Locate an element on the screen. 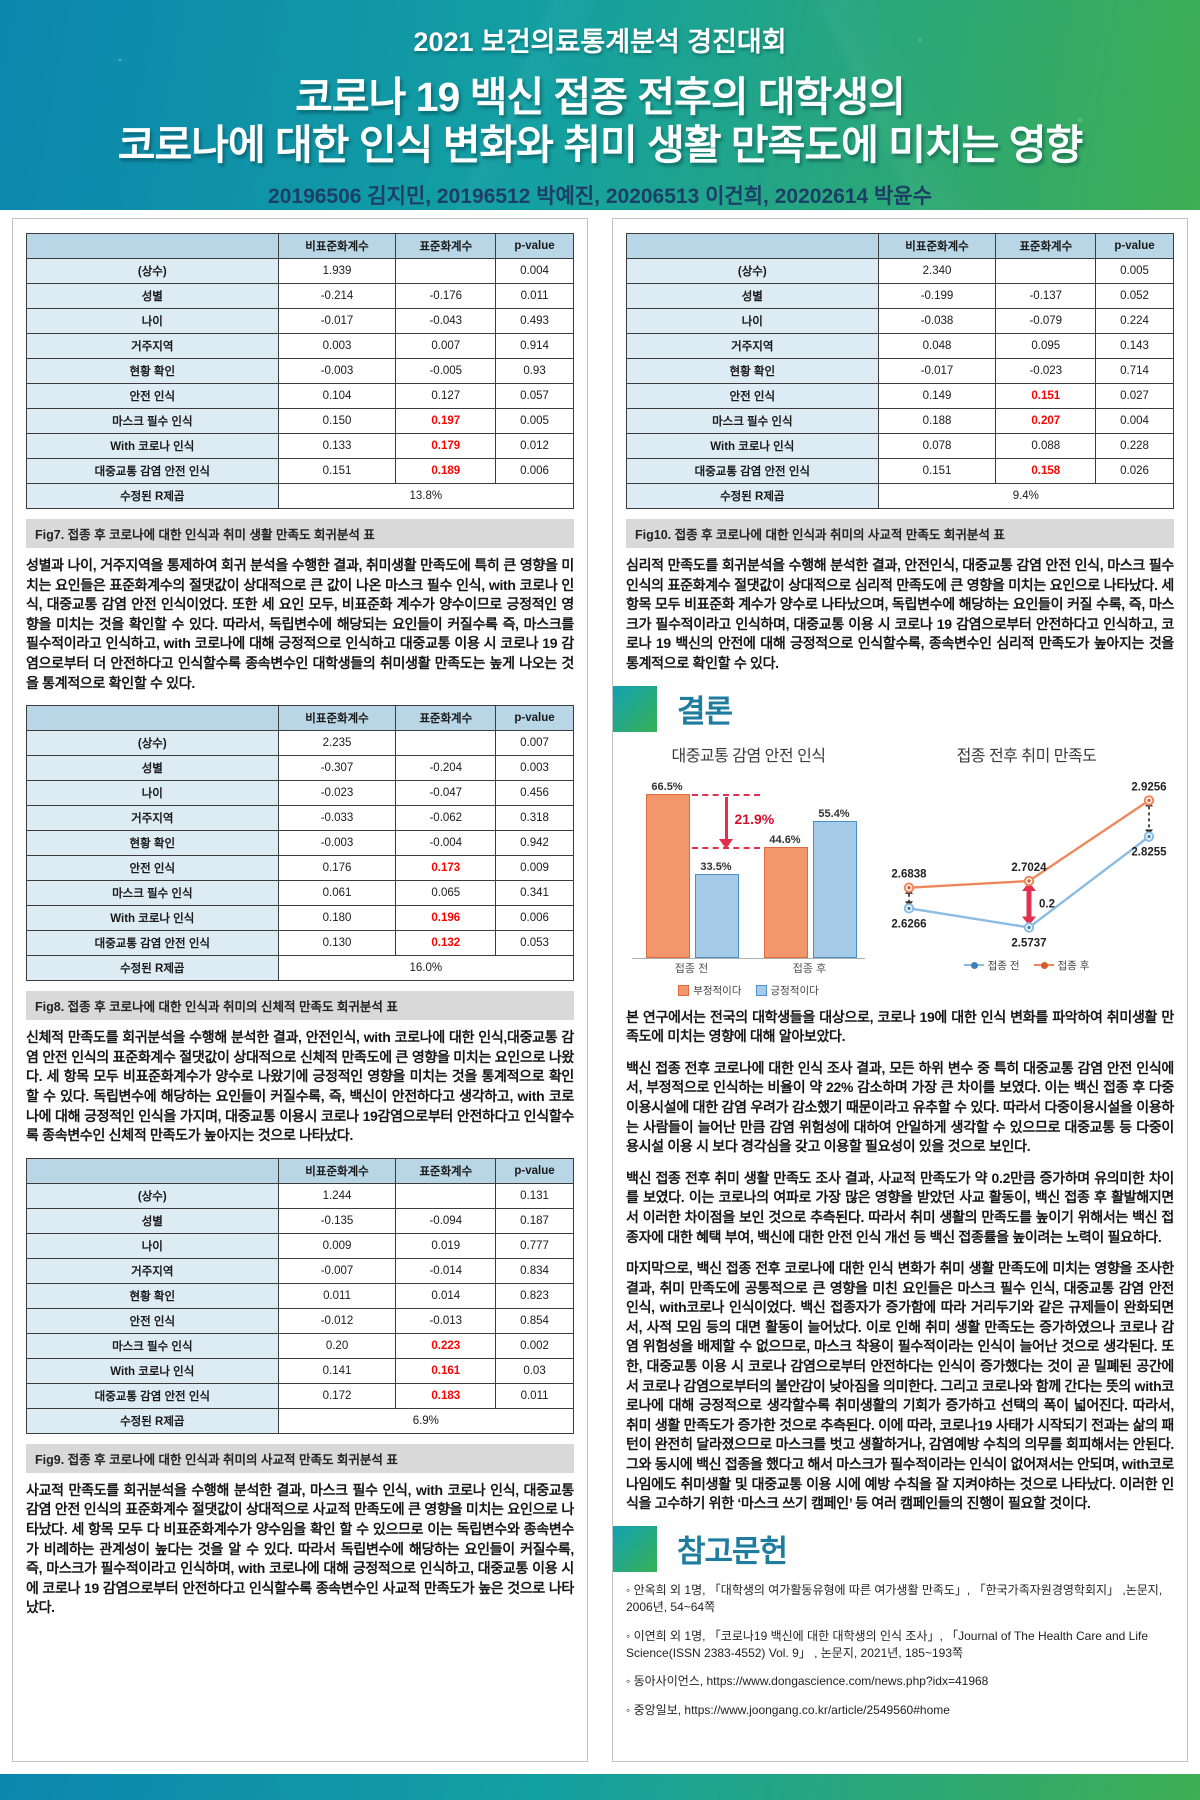 This screenshot has width=1200, height=1800. bar-chart-legend: 부정적이다 긍정적이다 is located at coordinates (748, 990).